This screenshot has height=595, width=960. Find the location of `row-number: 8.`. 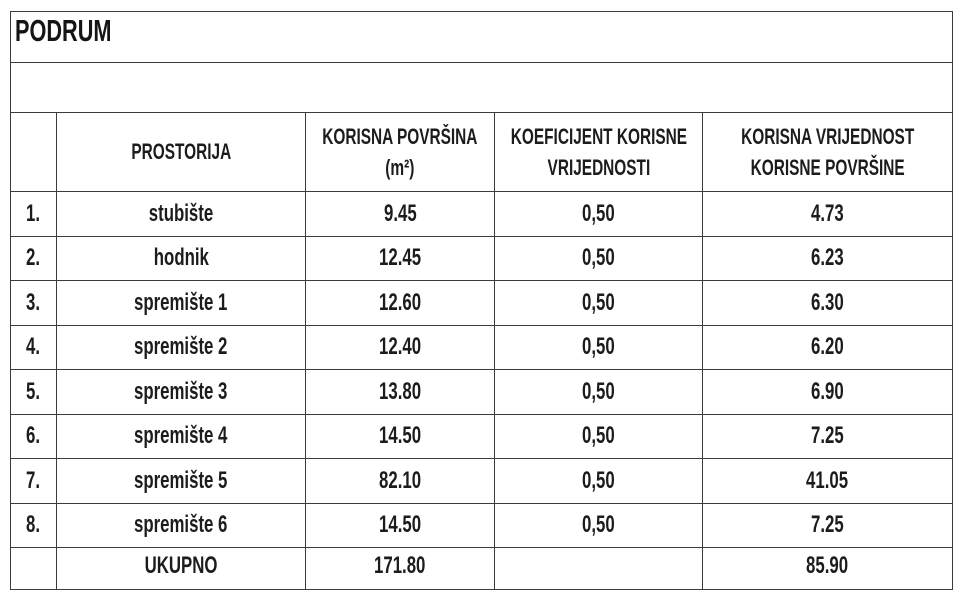

row-number: 8. is located at coordinates (33, 525).